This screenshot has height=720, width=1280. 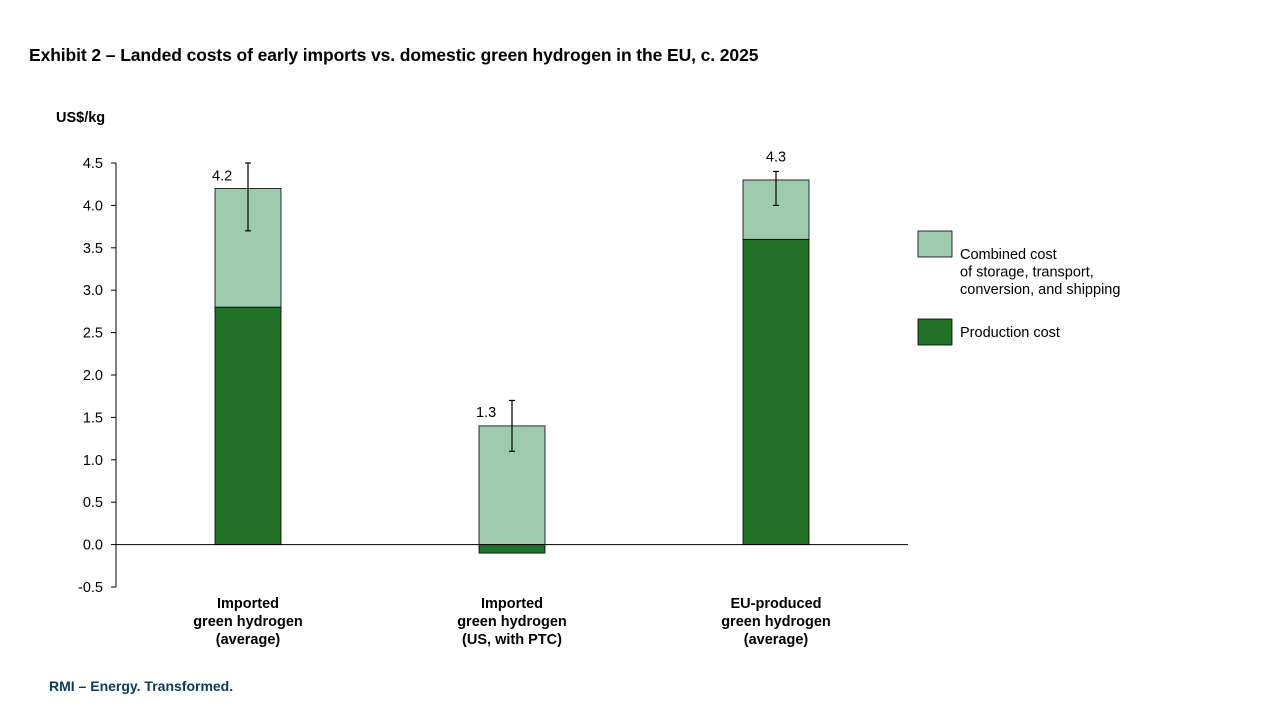 I want to click on y-tick-label: 0.0, so click(x=93, y=546).